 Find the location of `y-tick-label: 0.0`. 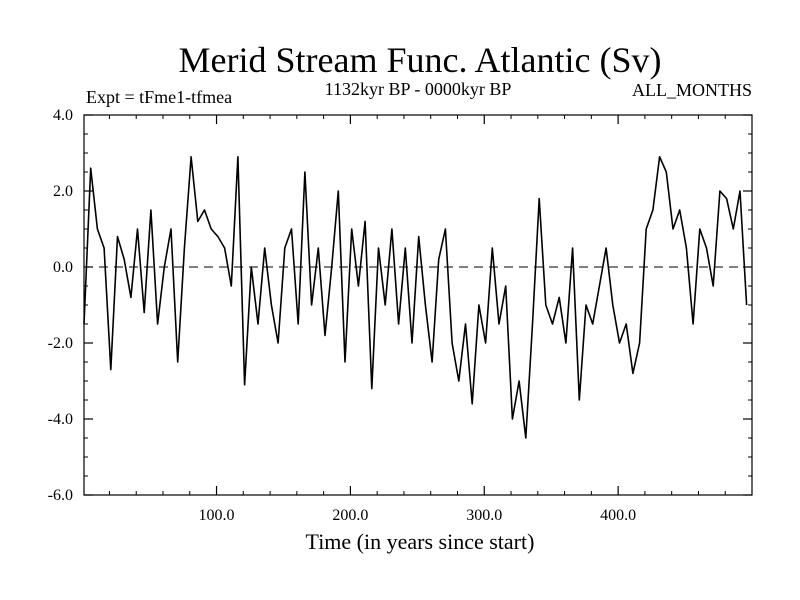

y-tick-label: 0.0 is located at coordinates (63, 267).